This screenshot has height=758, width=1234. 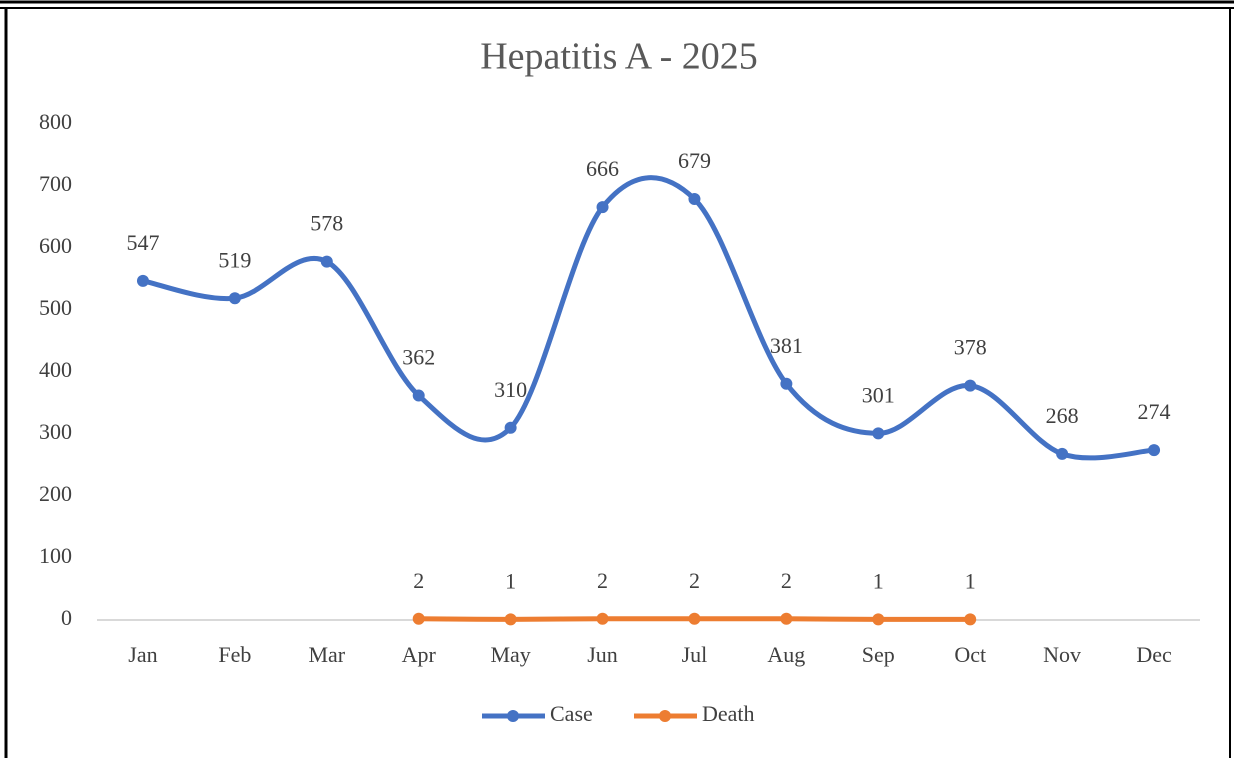 I want to click on y-tick-label: 300, so click(x=55, y=431).